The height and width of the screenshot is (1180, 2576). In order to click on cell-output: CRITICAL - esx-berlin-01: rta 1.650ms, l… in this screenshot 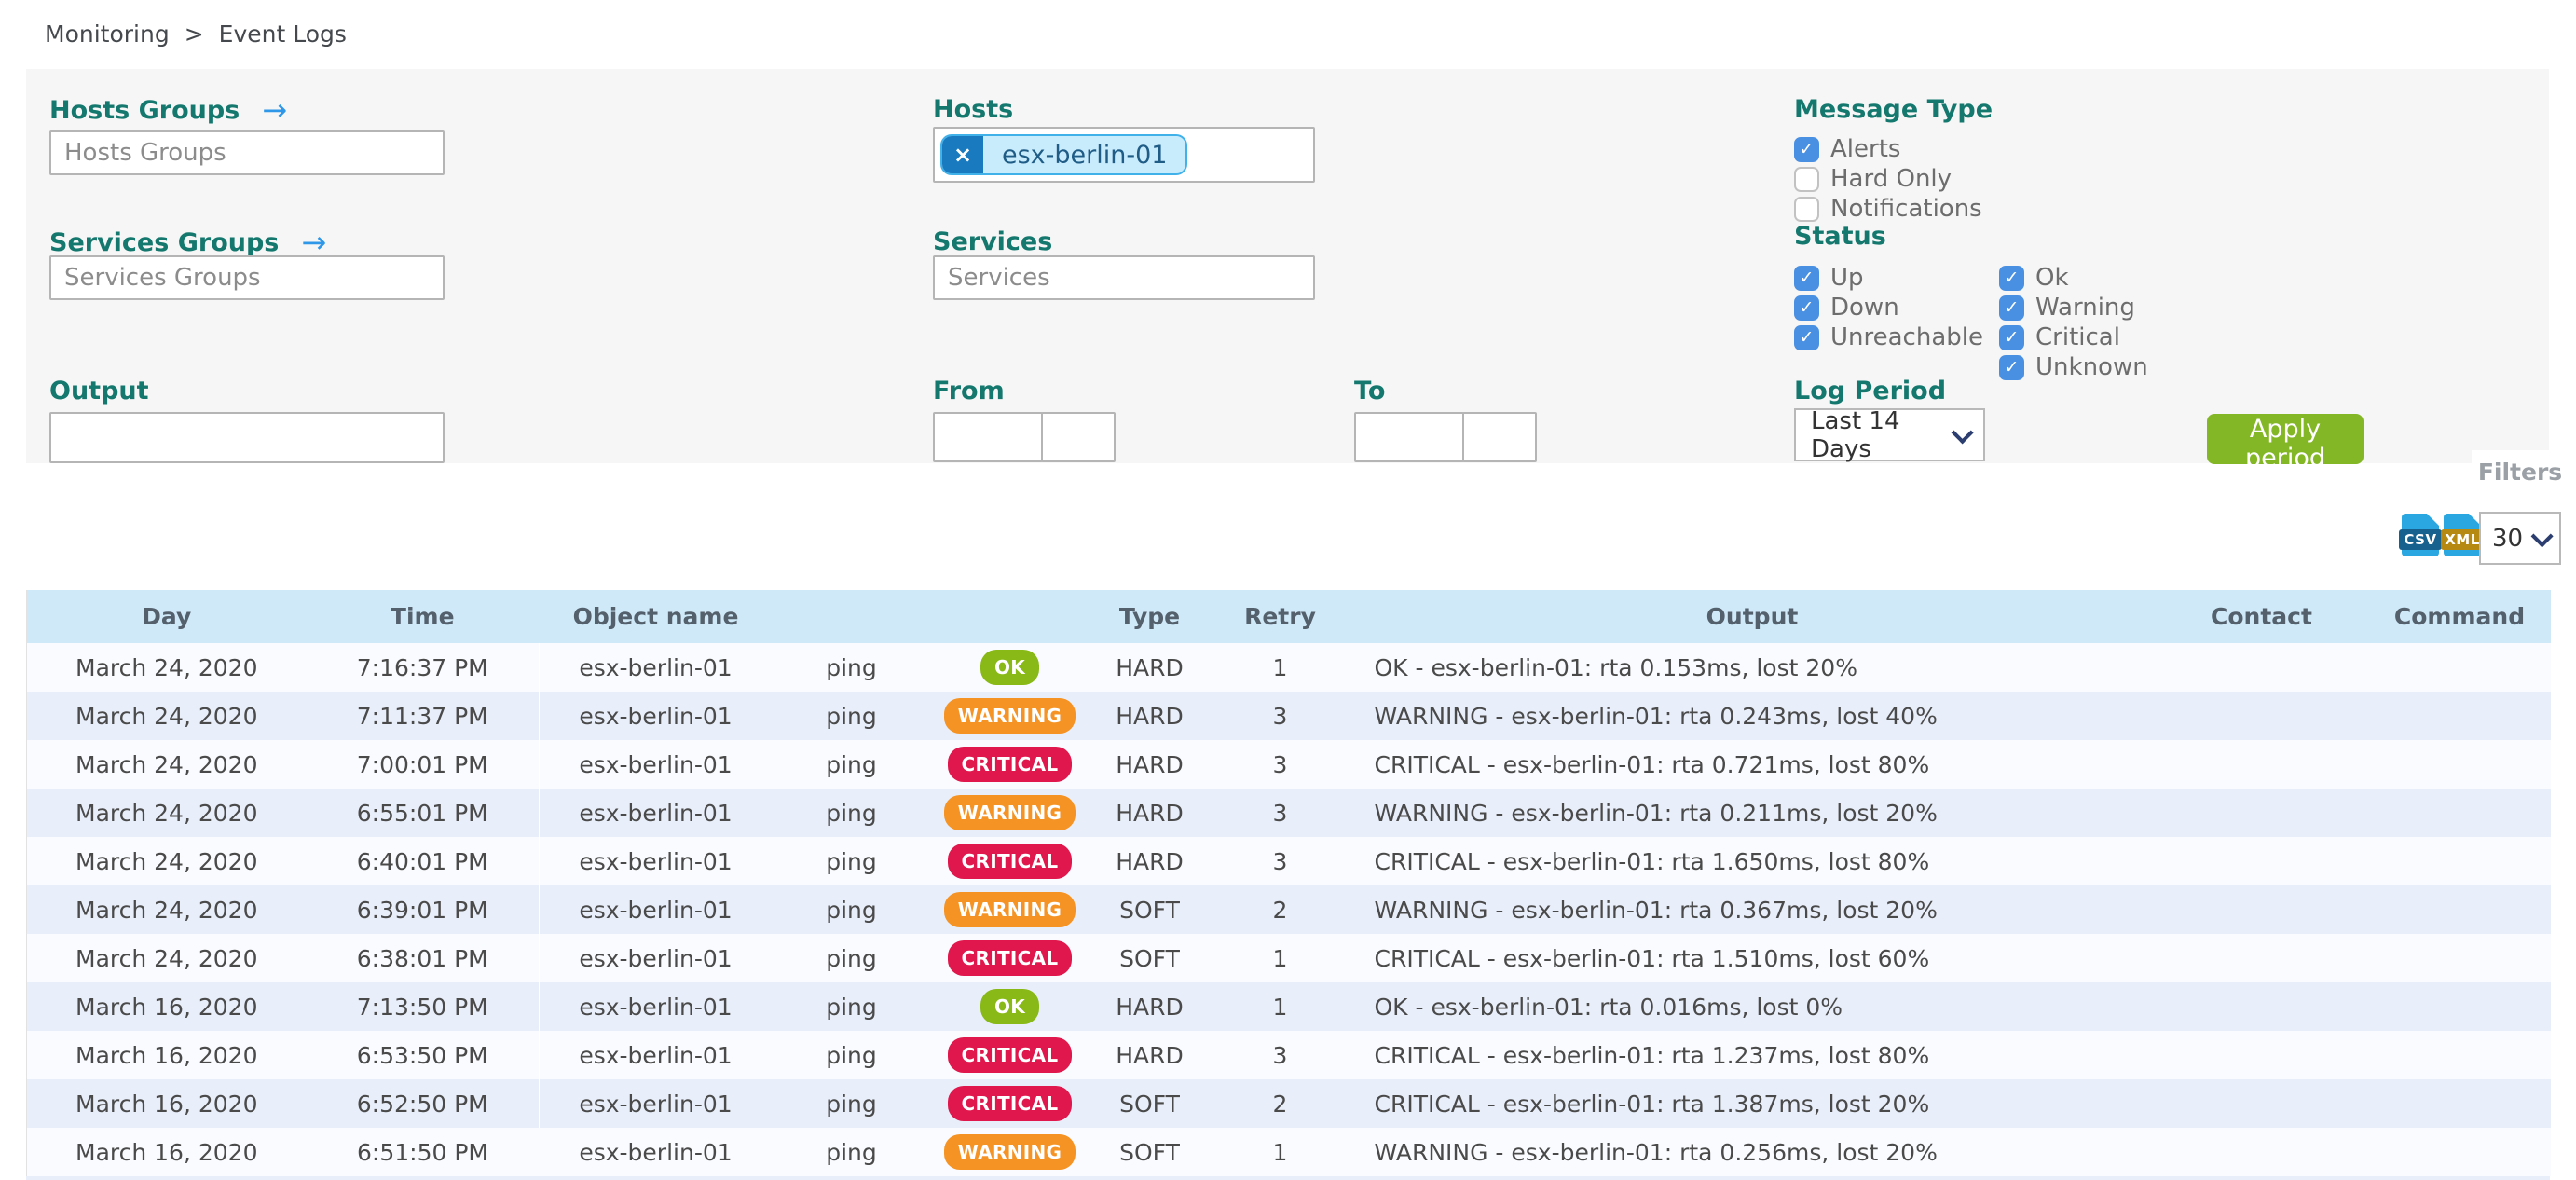, I will do `click(1652, 861)`.